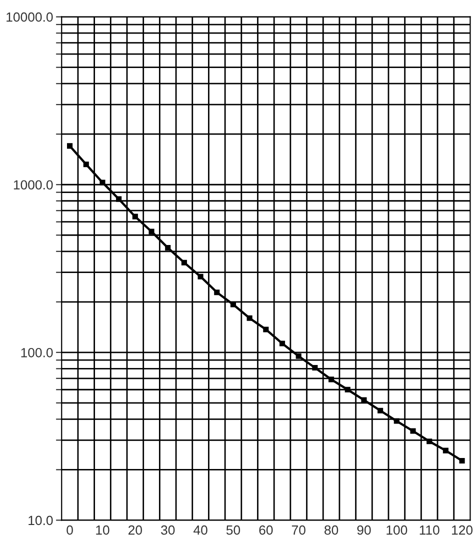  I want to click on x-tick-label: 80, so click(331, 530).